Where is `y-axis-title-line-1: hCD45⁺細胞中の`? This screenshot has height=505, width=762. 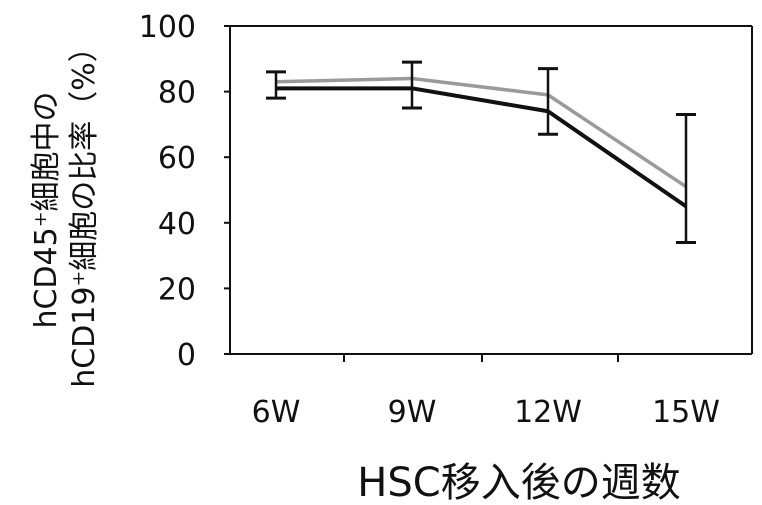
y-axis-title-line-1: hCD45⁺細胞中の is located at coordinates (46, 209).